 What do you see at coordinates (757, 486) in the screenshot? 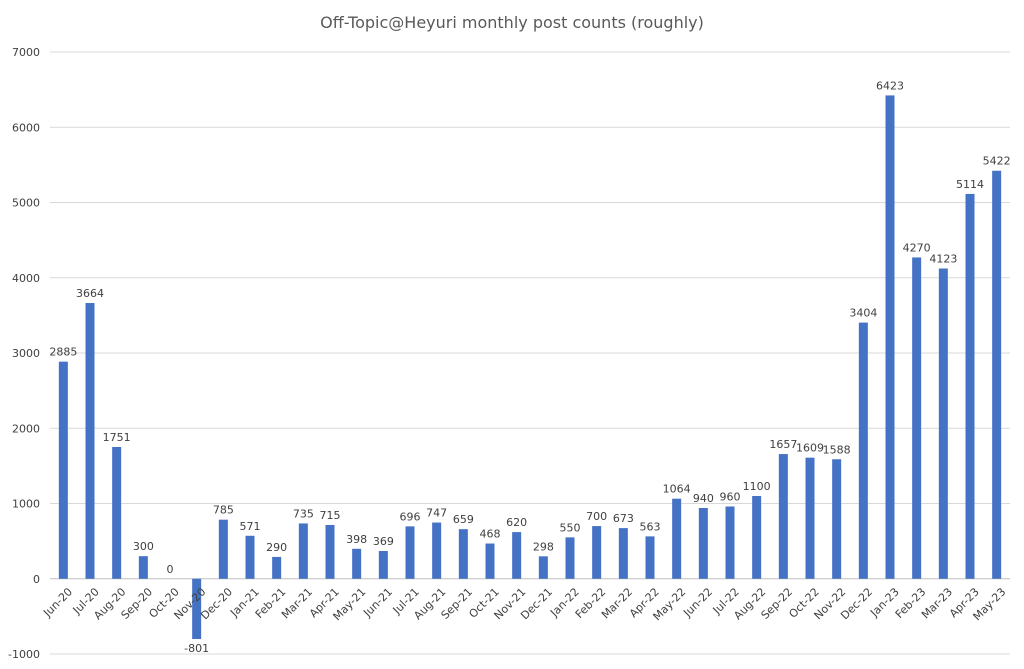
I see `data-label: 1100` at bounding box center [757, 486].